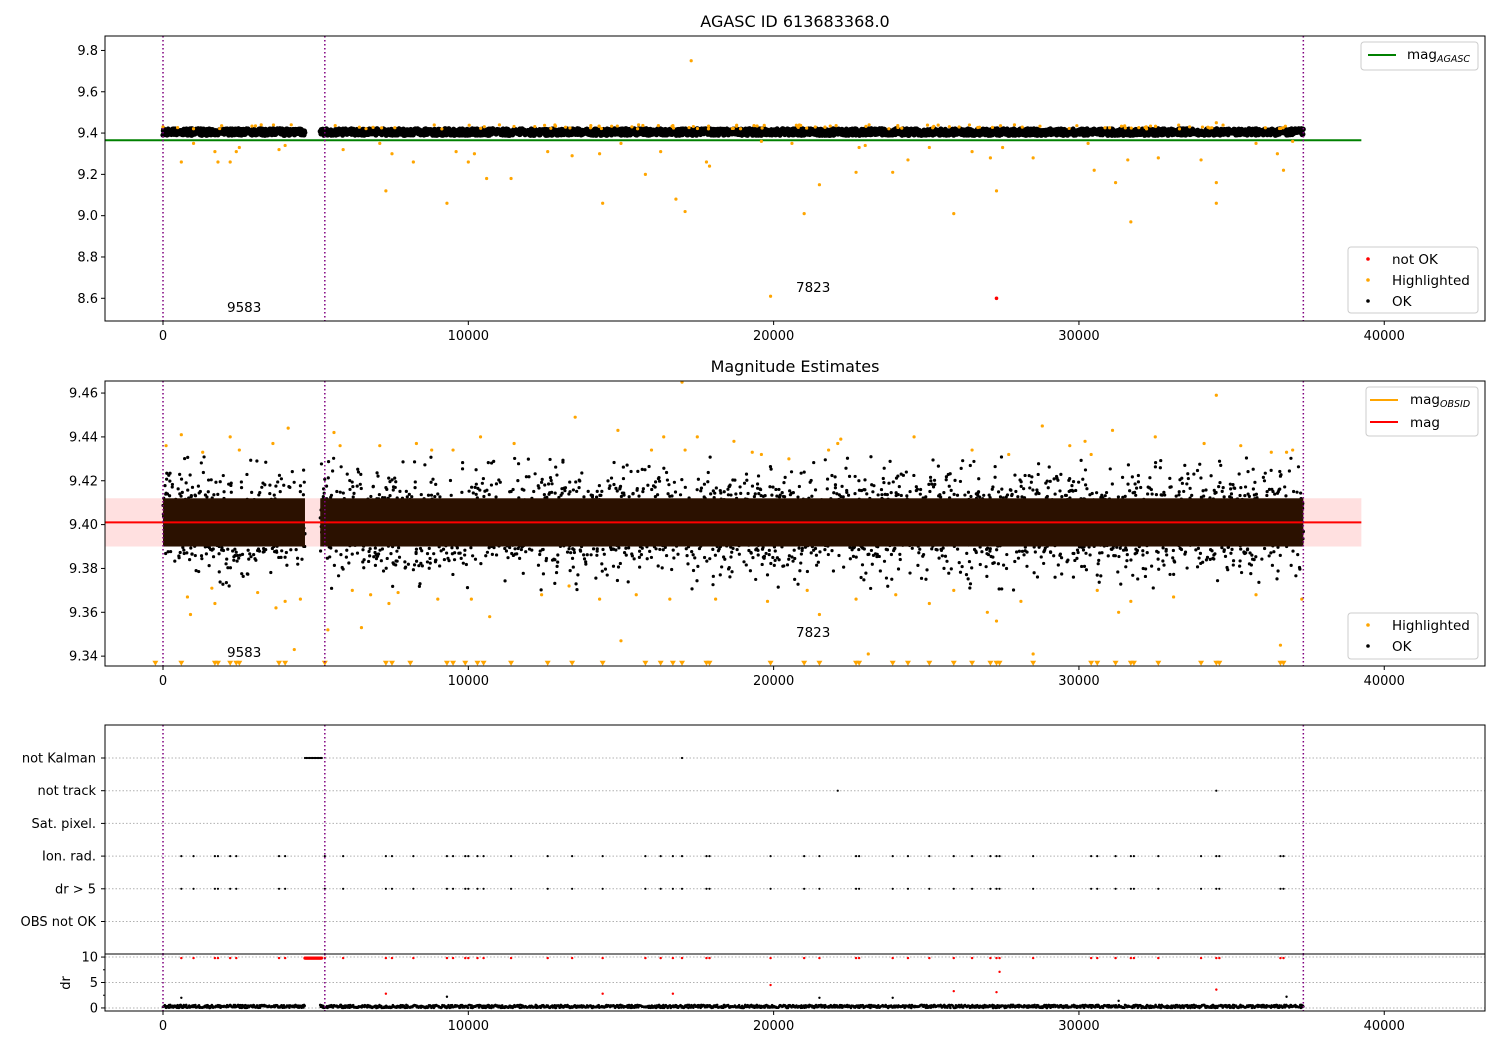 This screenshot has height=1050, width=1500. What do you see at coordinates (163, 336) in the screenshot?
I see `panel-agasc-xtick-label: 0` at bounding box center [163, 336].